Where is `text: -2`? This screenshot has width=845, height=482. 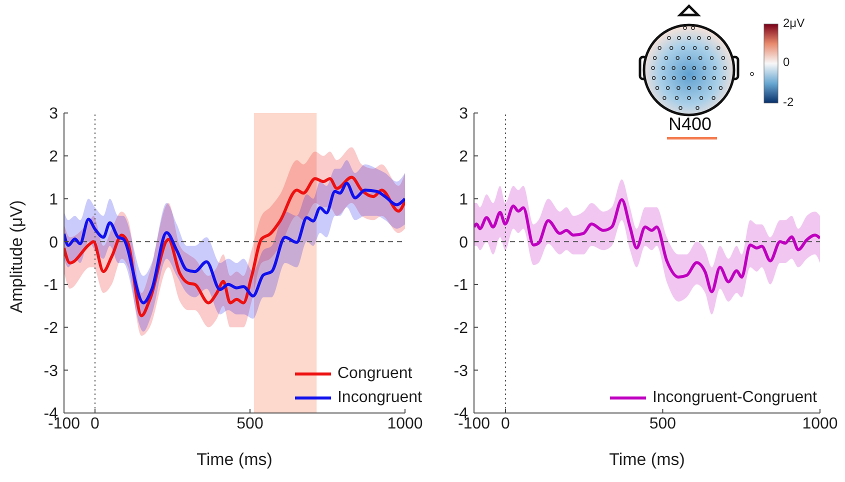
text: -2 is located at coordinates (788, 102).